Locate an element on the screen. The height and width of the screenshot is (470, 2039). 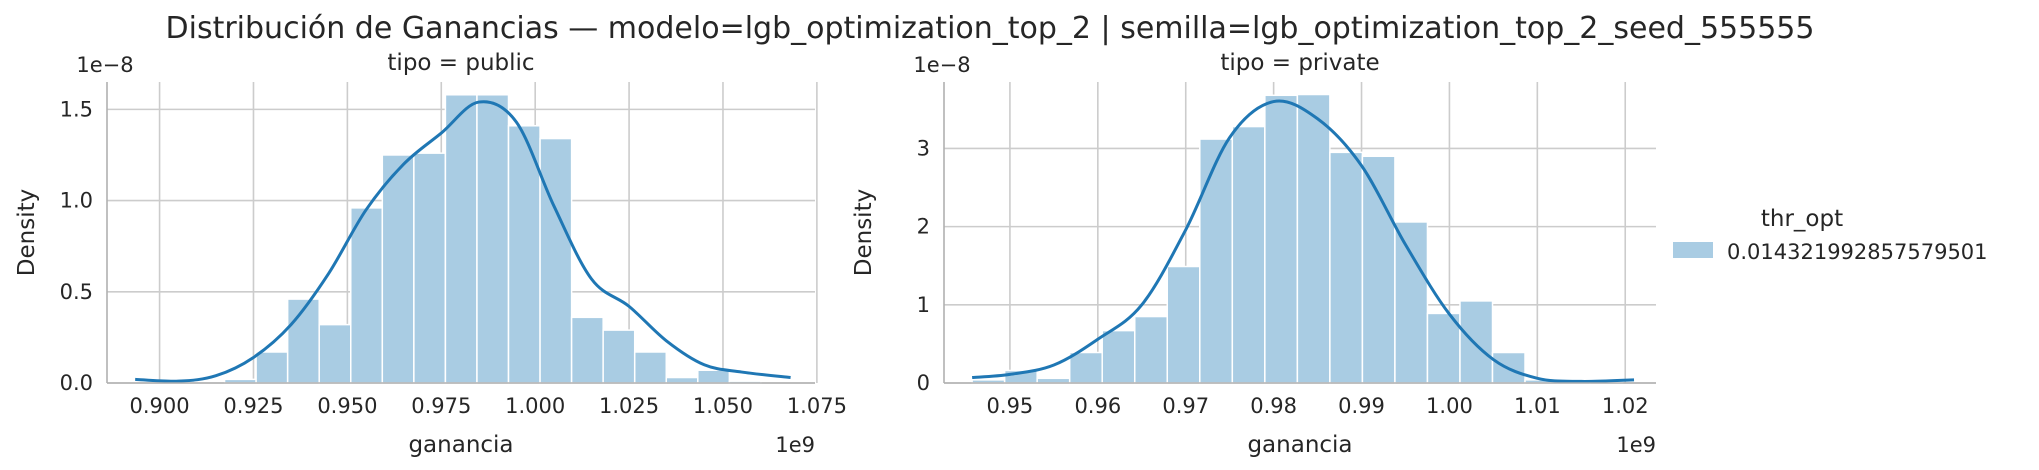
legend-title: thr_opt is located at coordinates (1802, 219).